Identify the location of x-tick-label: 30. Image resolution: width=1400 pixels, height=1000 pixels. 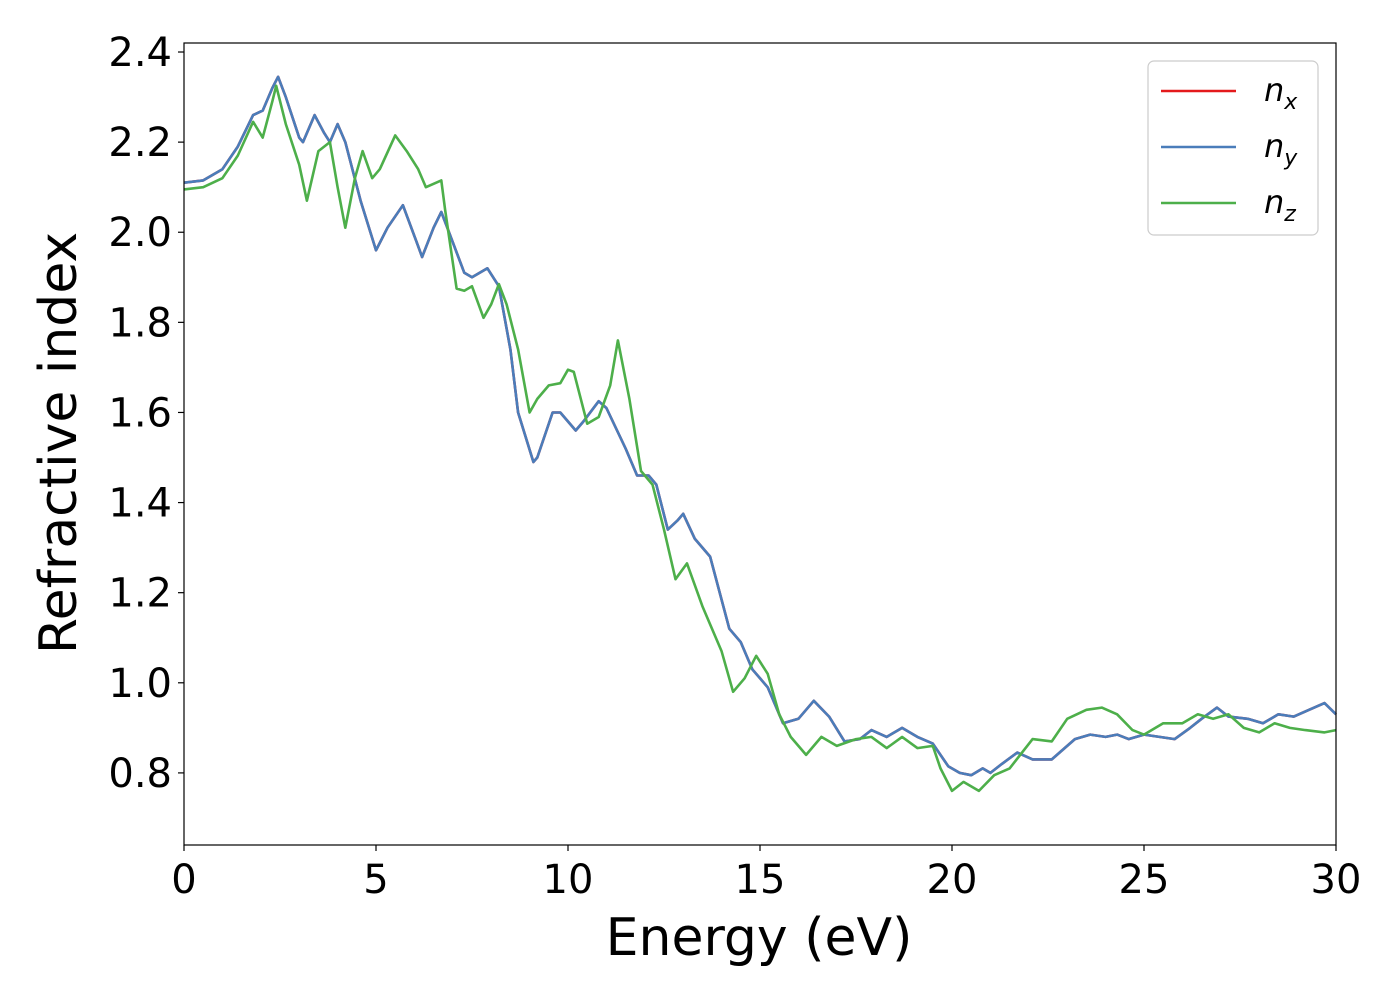
(1336, 880).